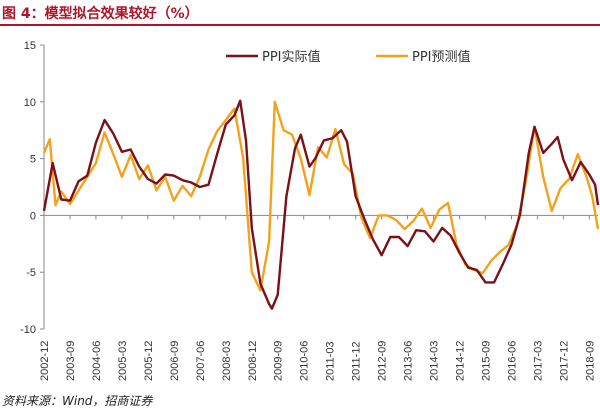 The image size is (600, 412). I want to click on y-tick-label: 5, so click(33, 160).